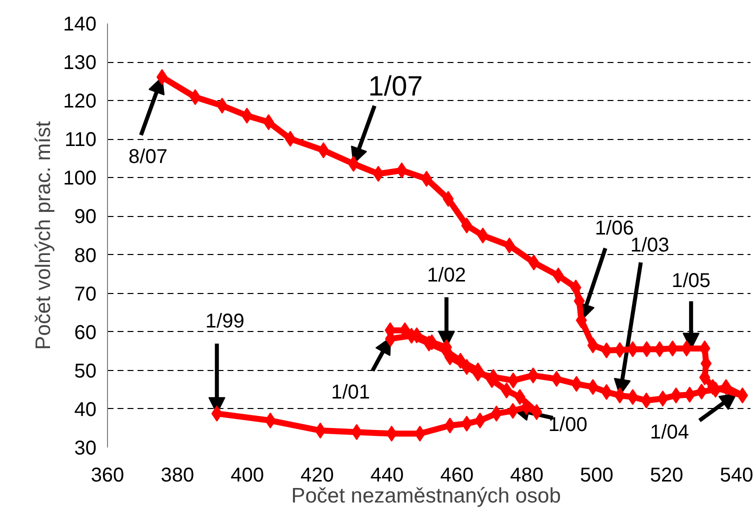 This screenshot has height=526, width=755. I want to click on x-axis-title: Počet nezaměstnaných osob, so click(426, 496).